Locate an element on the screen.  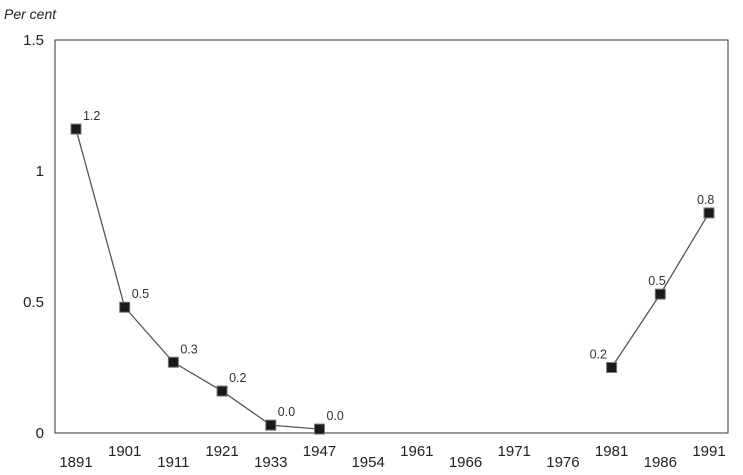
x-tick-label: 1921 is located at coordinates (221, 451).